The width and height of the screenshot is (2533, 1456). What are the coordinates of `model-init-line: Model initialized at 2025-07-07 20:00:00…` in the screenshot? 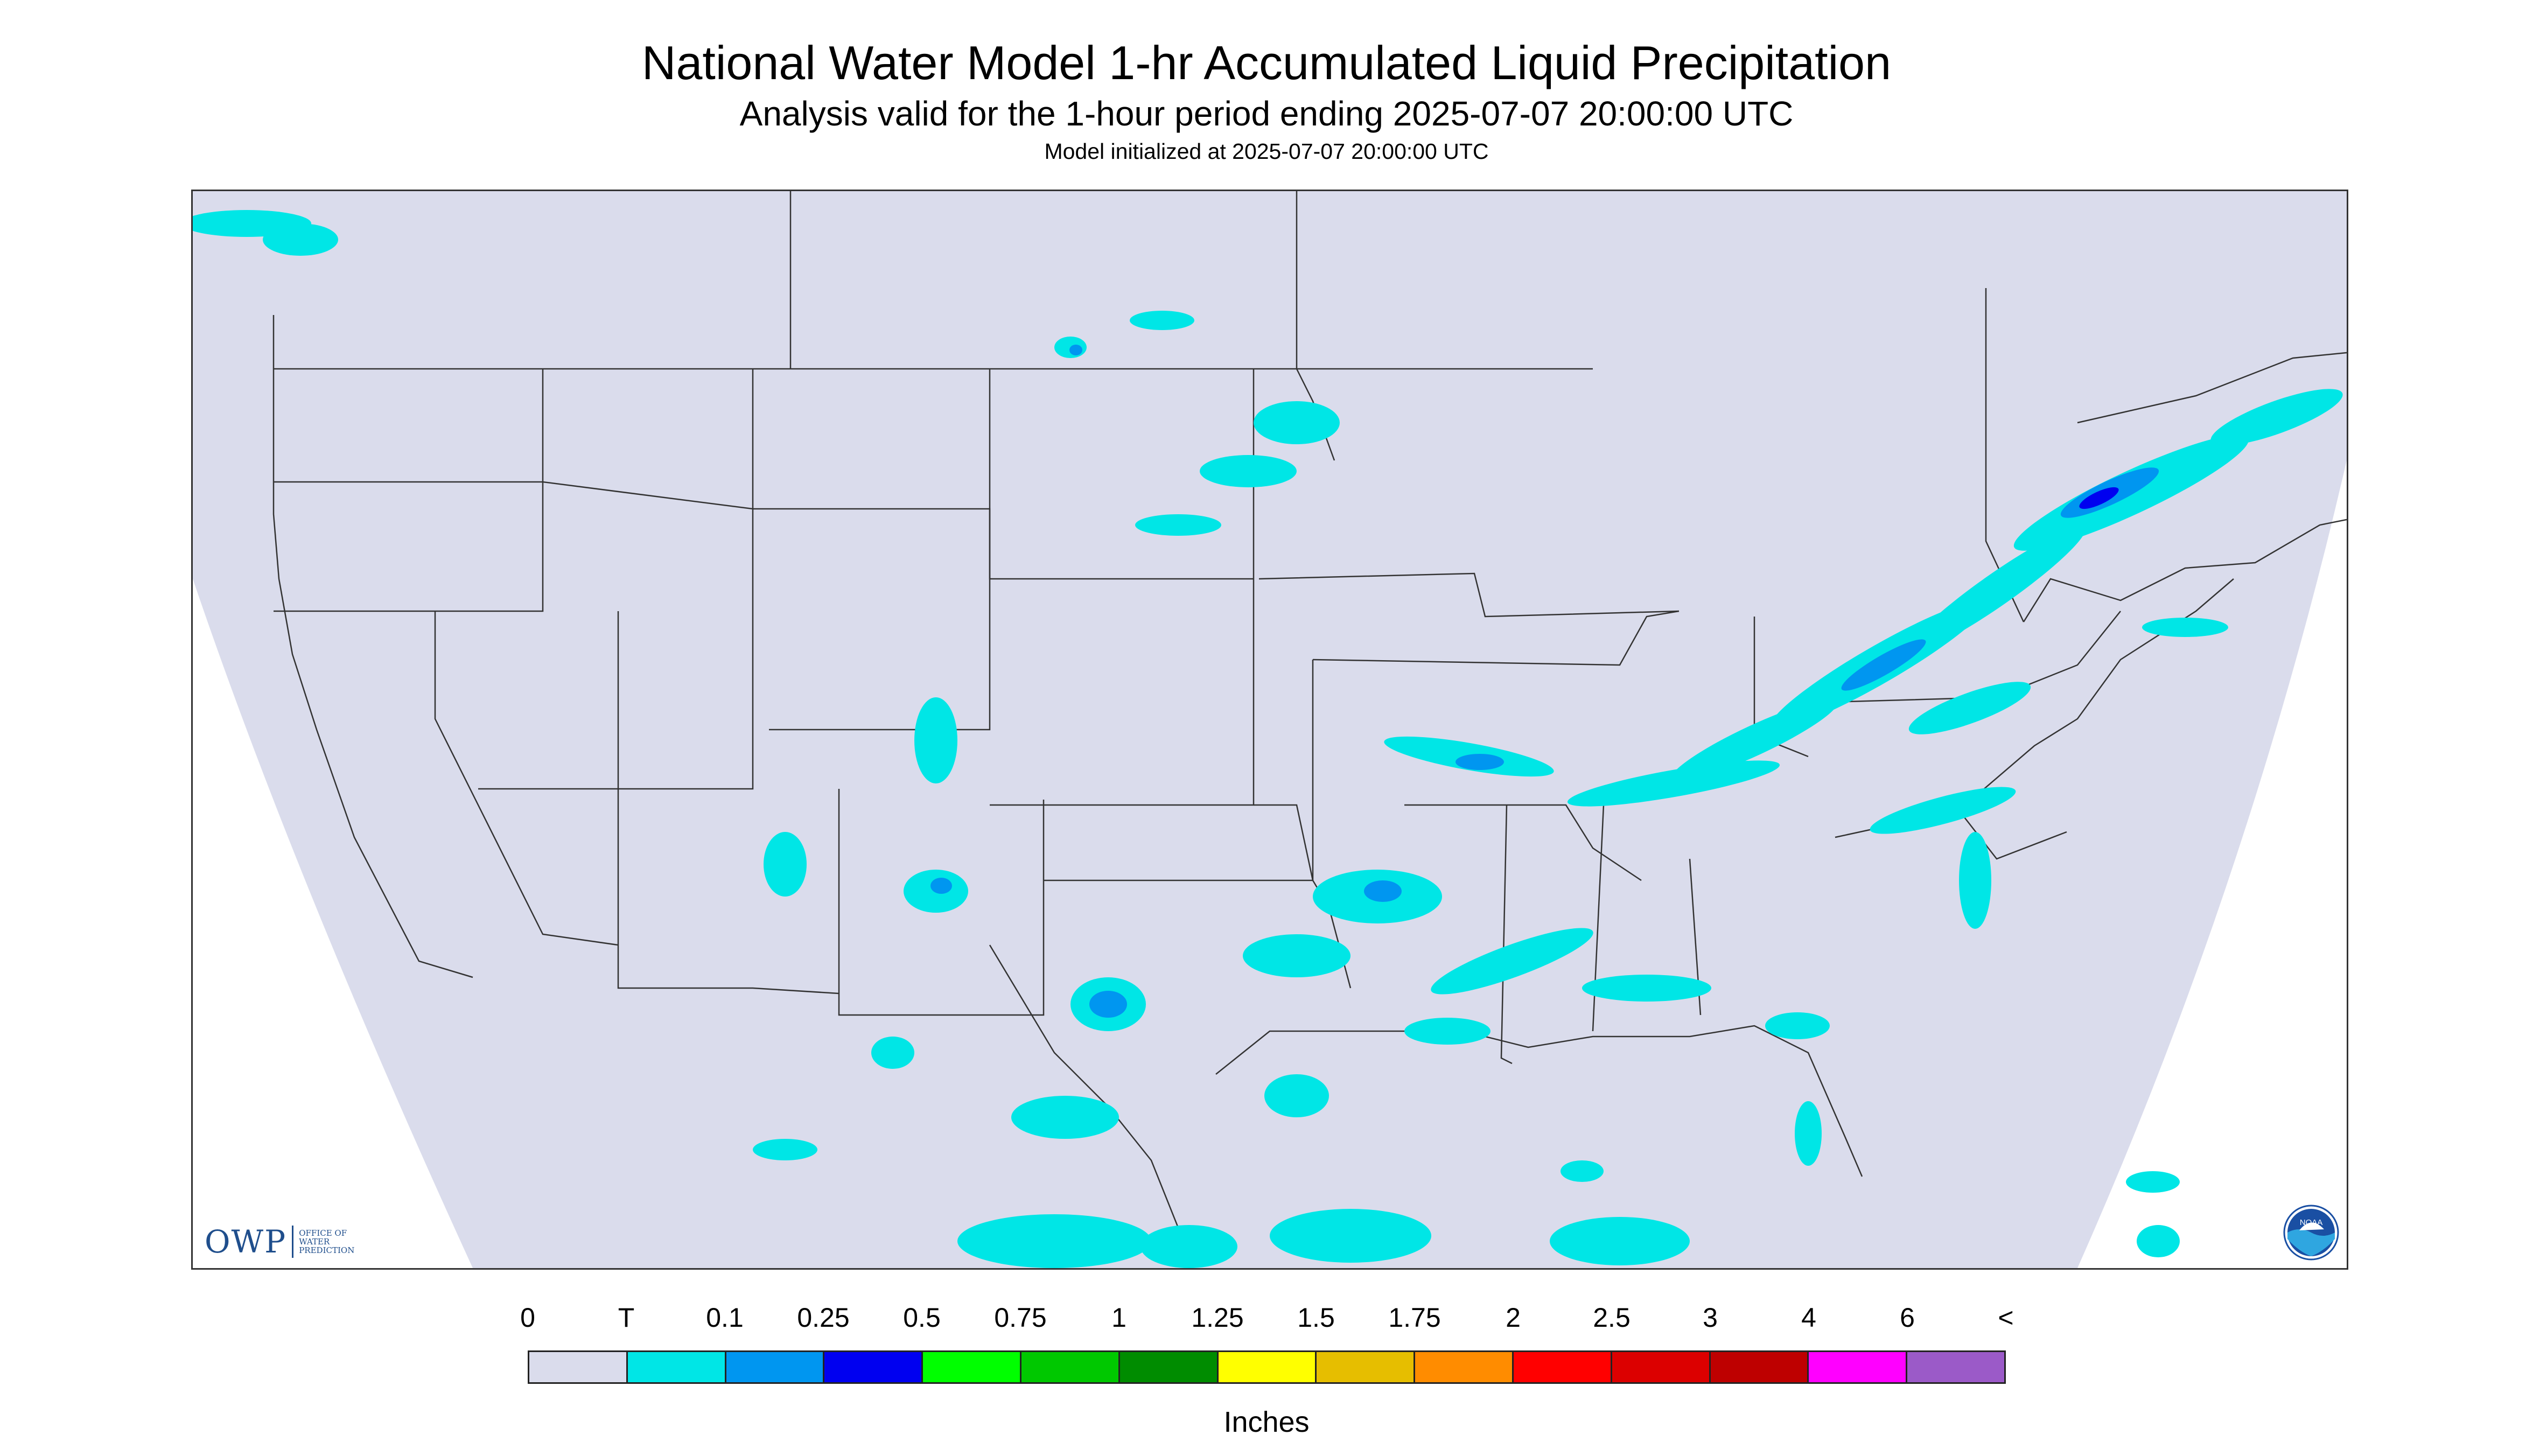 It's located at (1266, 151).